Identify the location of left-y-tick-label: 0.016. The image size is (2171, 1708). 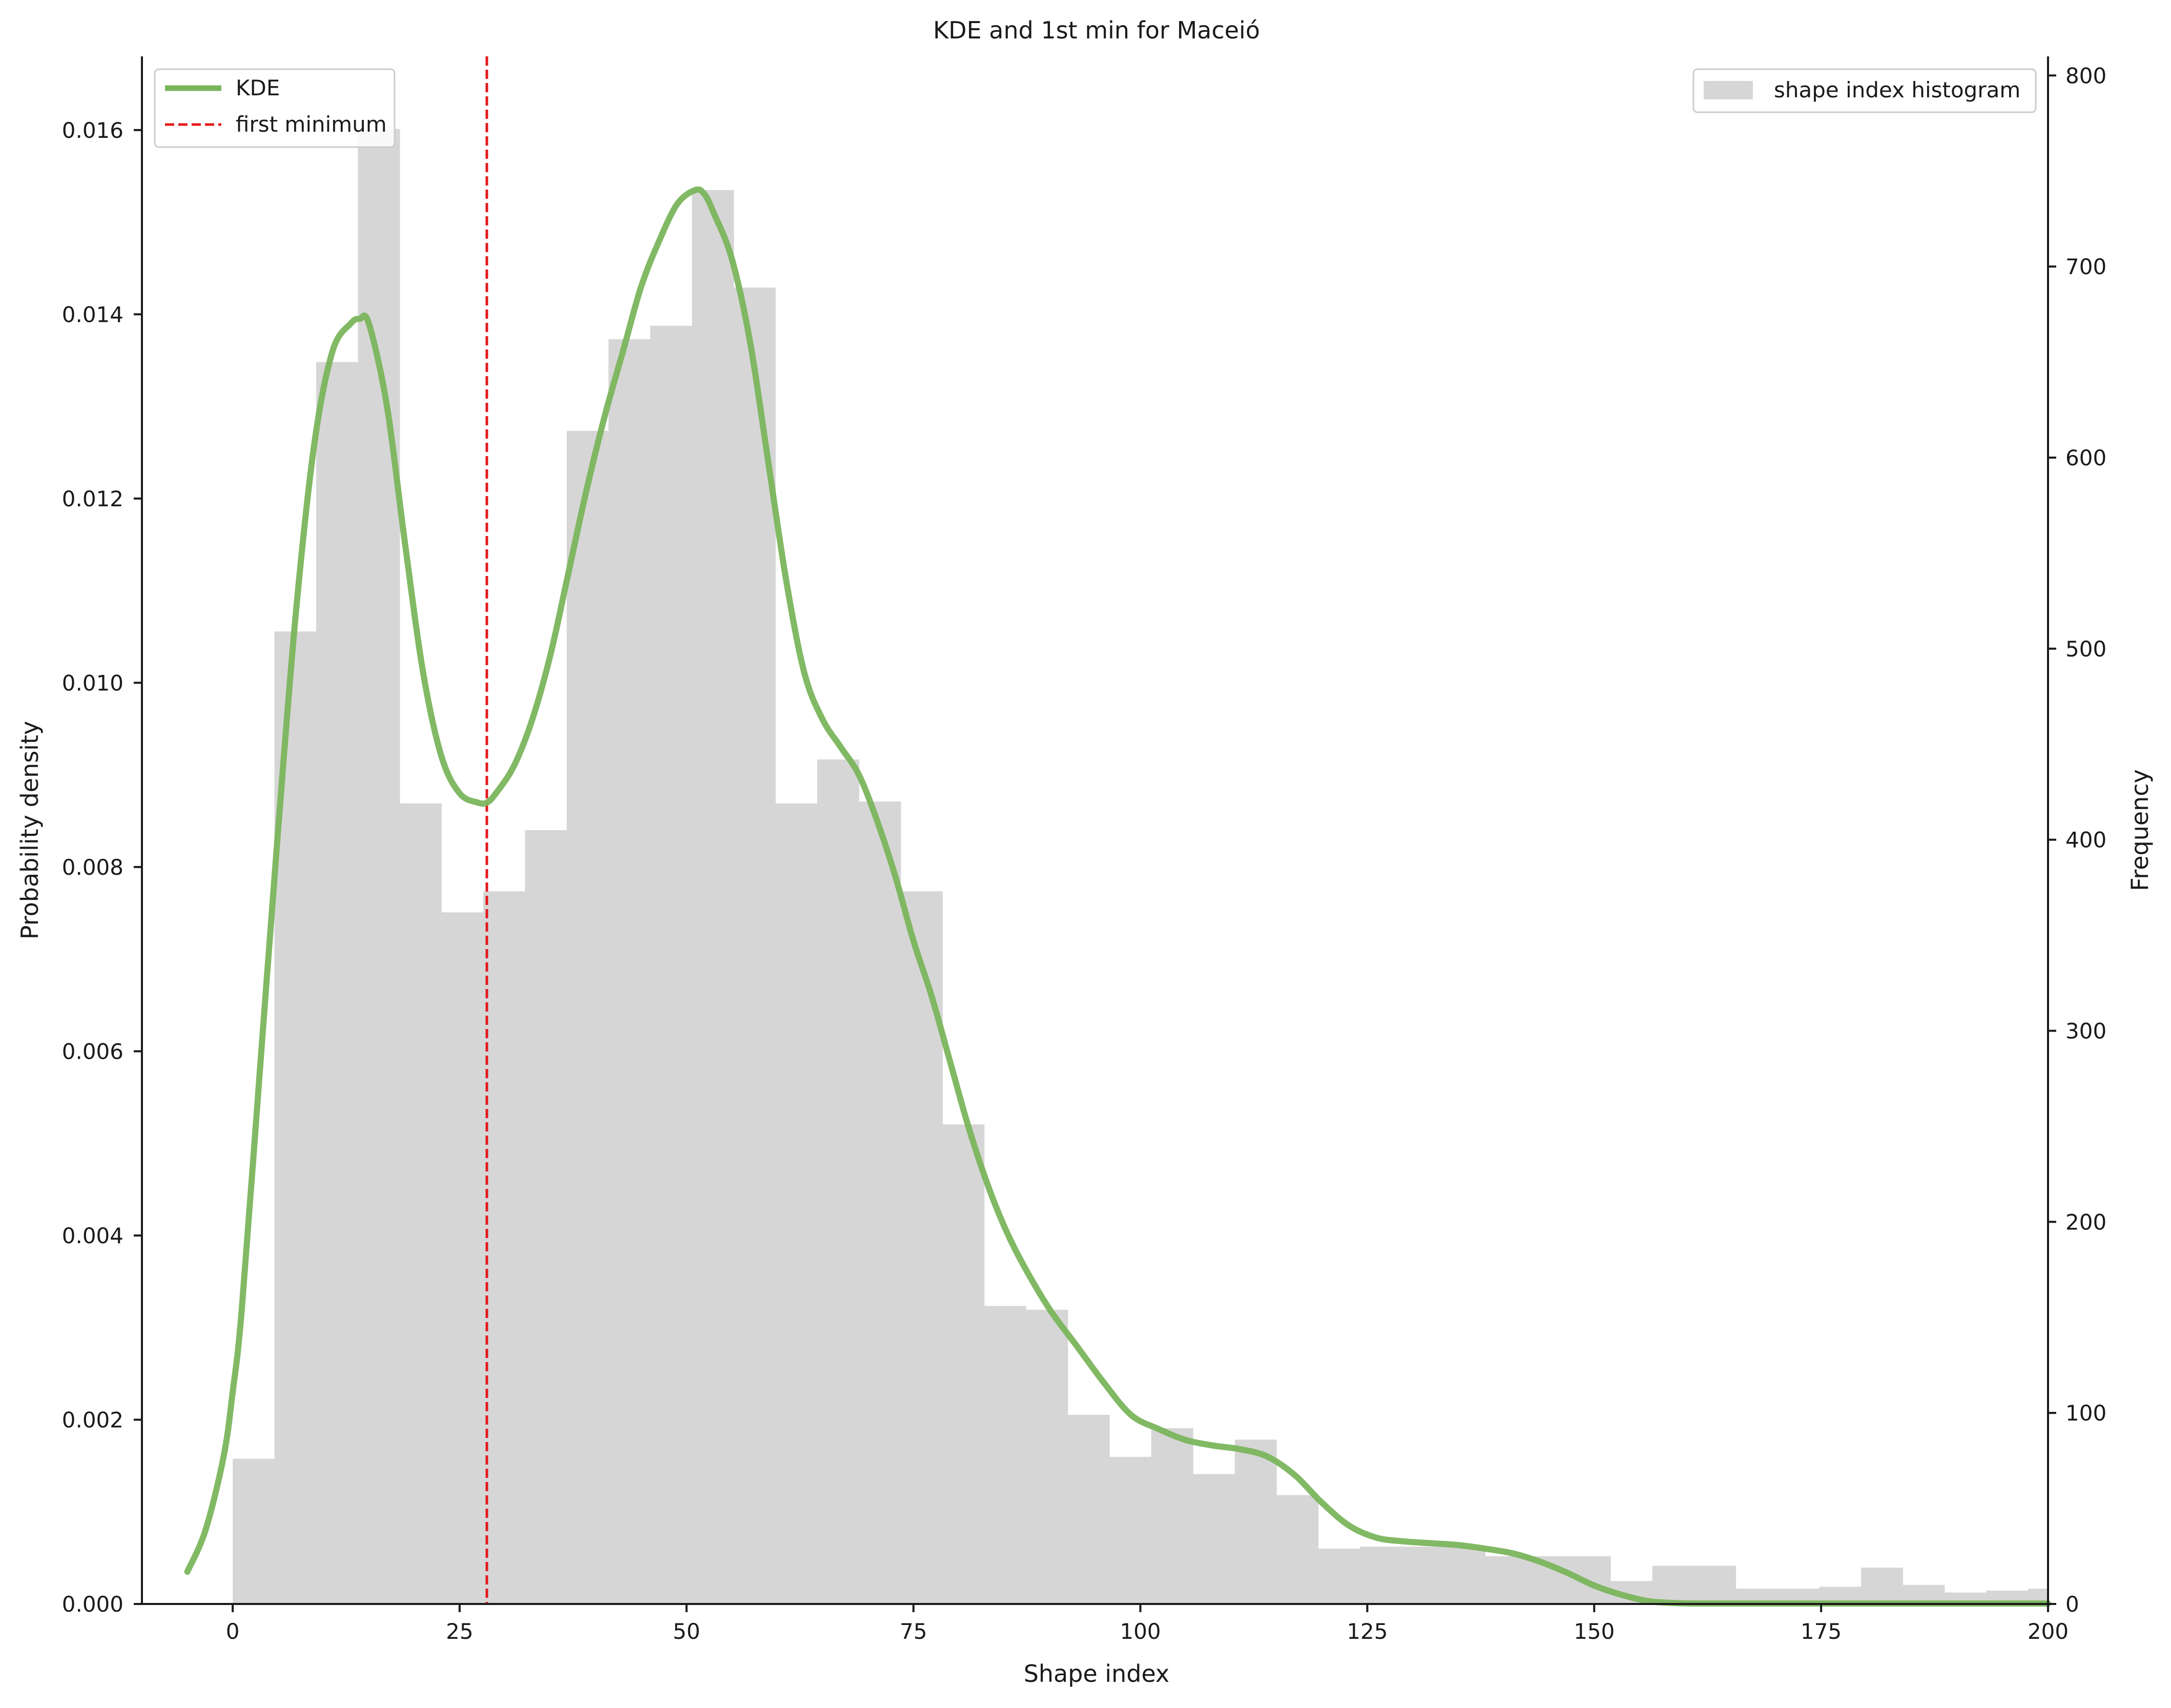
(92, 130).